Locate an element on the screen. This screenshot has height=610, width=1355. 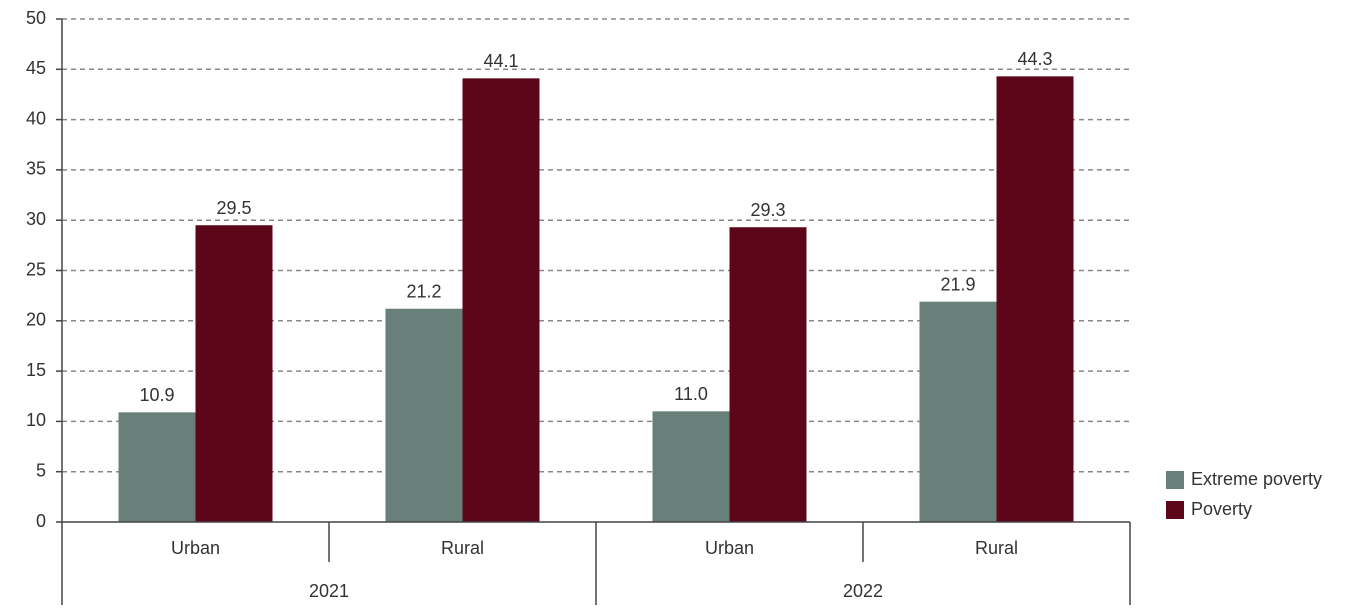
data-label: 11.0 is located at coordinates (691, 394).